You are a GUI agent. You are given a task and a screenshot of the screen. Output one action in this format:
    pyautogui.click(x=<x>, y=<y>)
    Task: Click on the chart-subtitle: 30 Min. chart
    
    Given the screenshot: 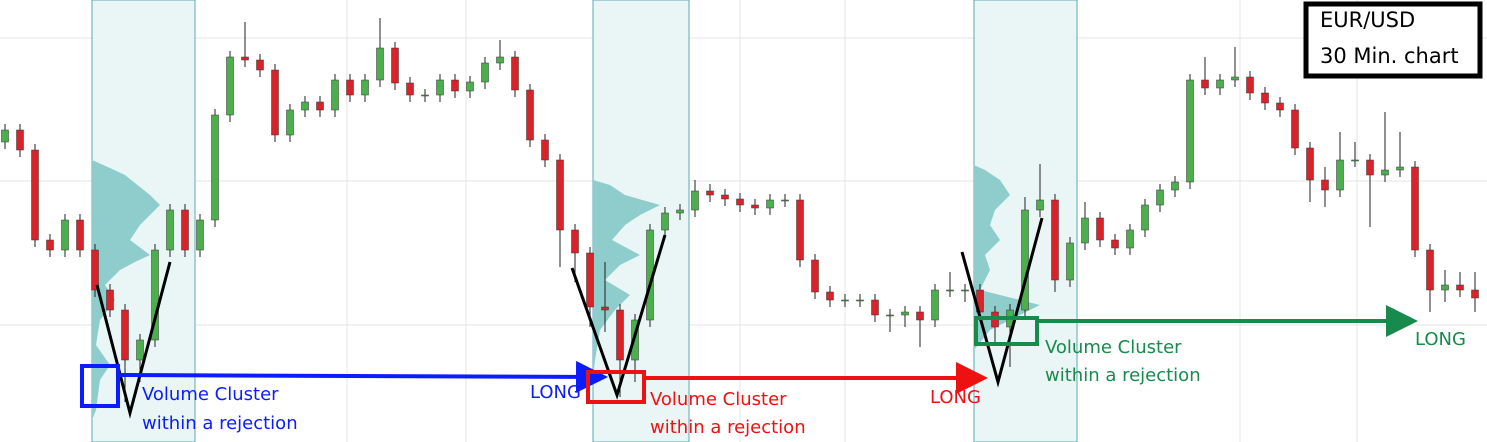 What is the action you would take?
    pyautogui.click(x=1389, y=56)
    